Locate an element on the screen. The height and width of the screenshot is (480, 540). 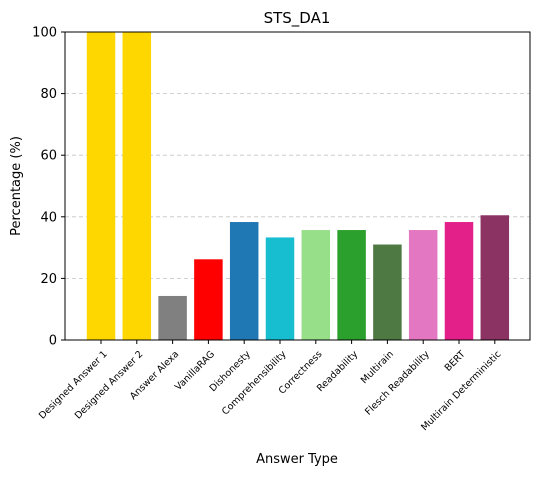
y-axis-ticks: 0 20 40 60 80 100 is located at coordinates (48, 187).